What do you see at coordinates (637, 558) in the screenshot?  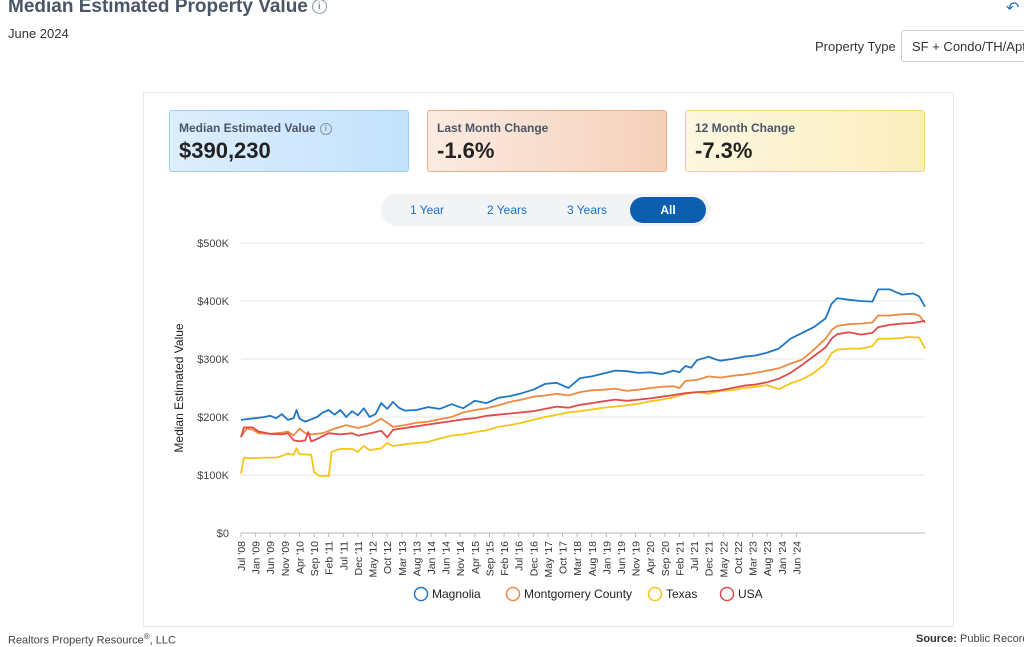 I see `x-tick-label: Nov '19` at bounding box center [637, 558].